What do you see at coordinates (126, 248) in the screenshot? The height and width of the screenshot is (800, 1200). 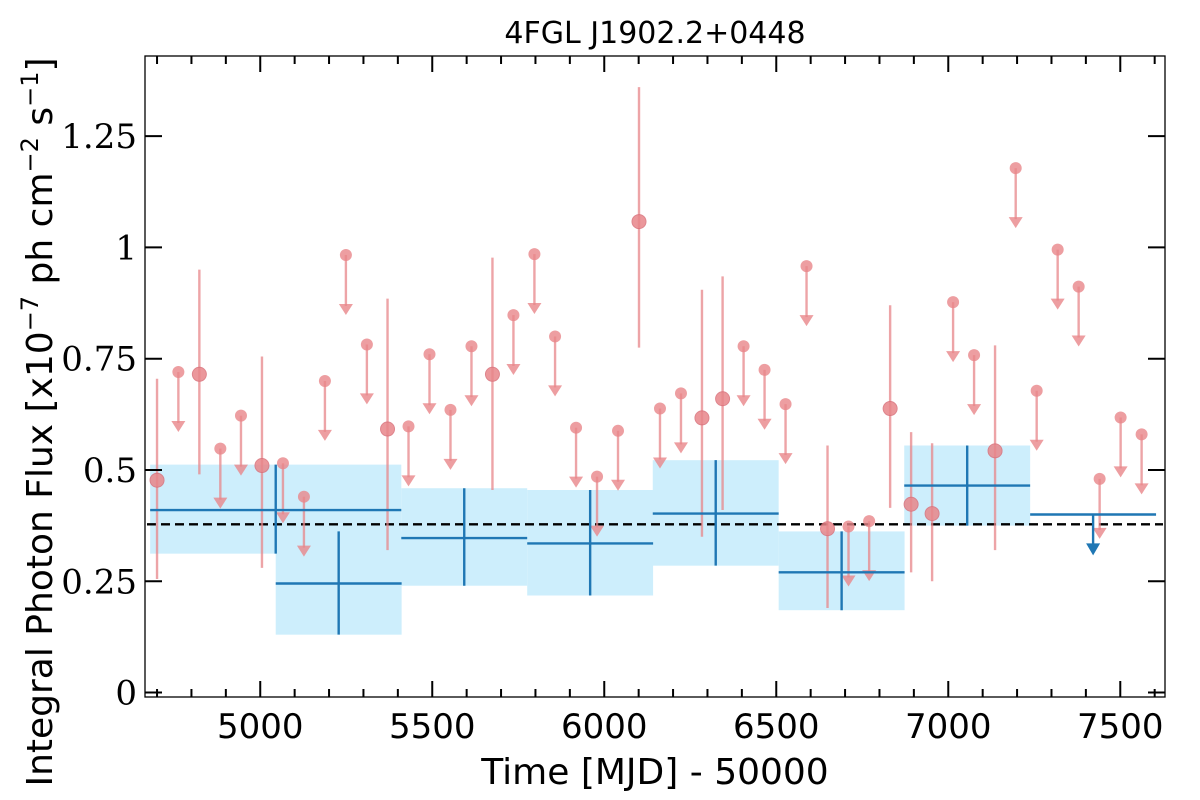 I see `y-tick-label: 1` at bounding box center [126, 248].